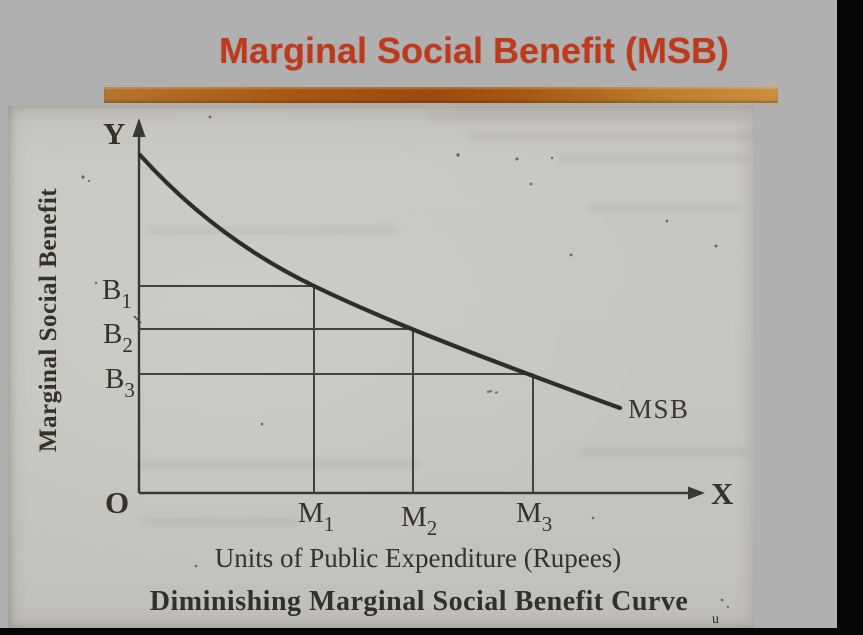 Image resolution: width=863 pixels, height=635 pixels. I want to click on b1-label: B1, so click(117, 293).